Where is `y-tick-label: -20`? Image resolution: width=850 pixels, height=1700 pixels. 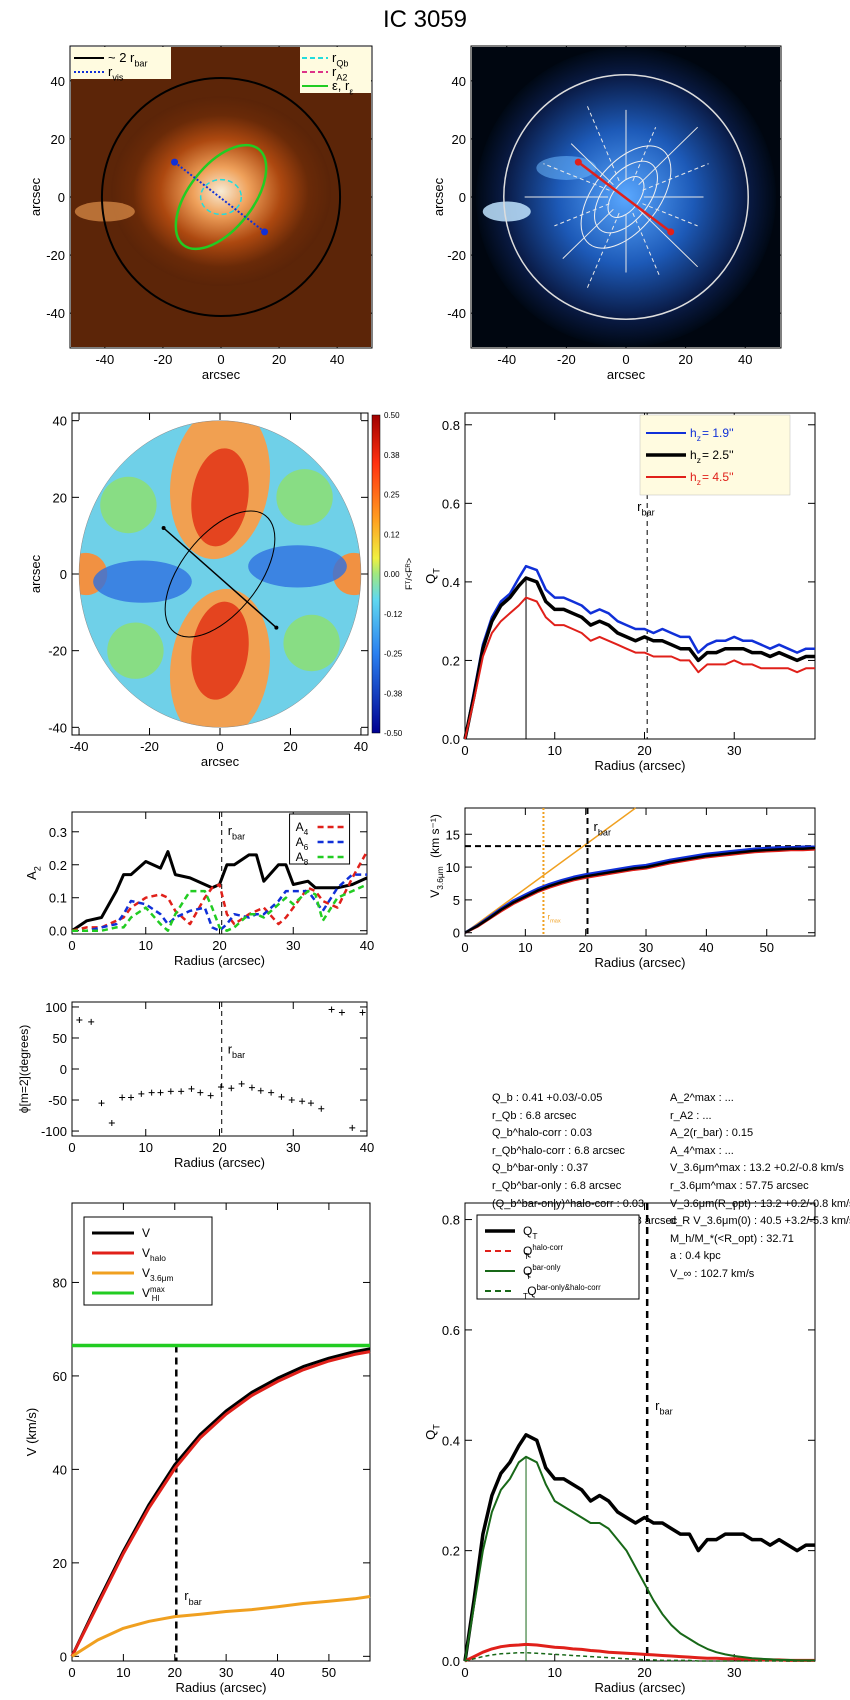
y-tick-label: -20 is located at coordinates (456, 255).